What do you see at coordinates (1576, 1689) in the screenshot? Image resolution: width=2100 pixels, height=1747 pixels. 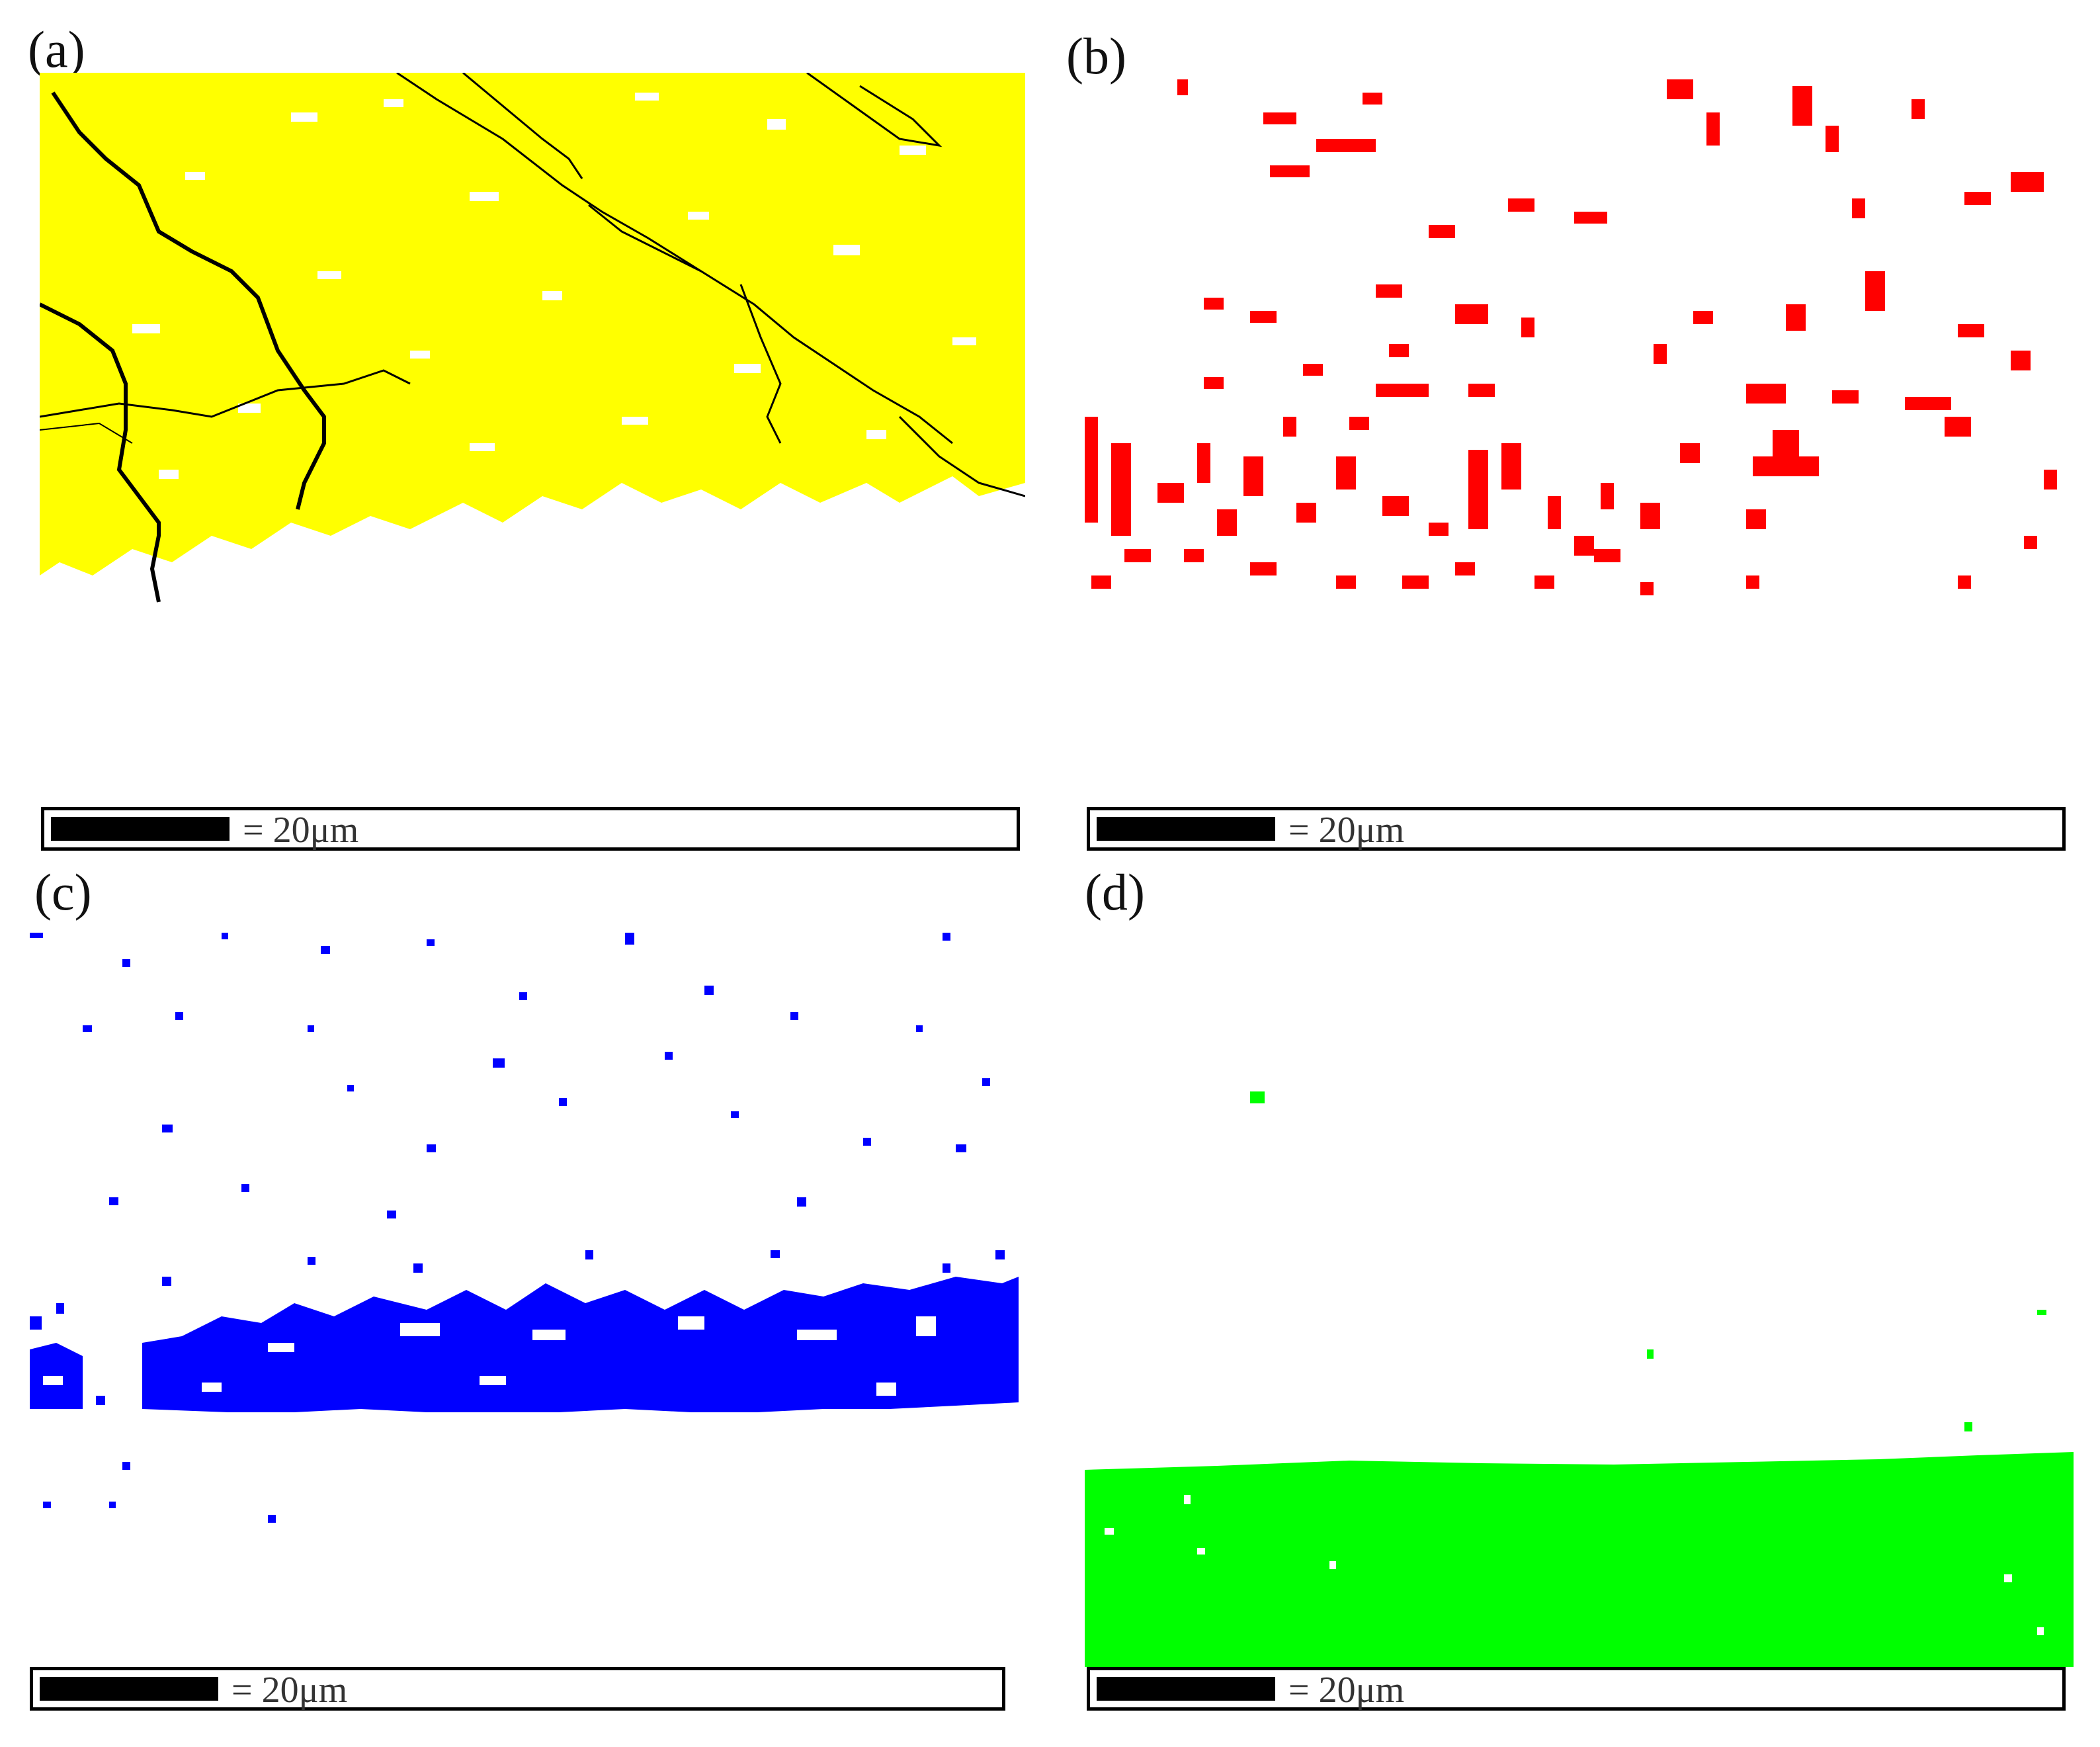 I see `scale-bar-d: = 20μm` at bounding box center [1576, 1689].